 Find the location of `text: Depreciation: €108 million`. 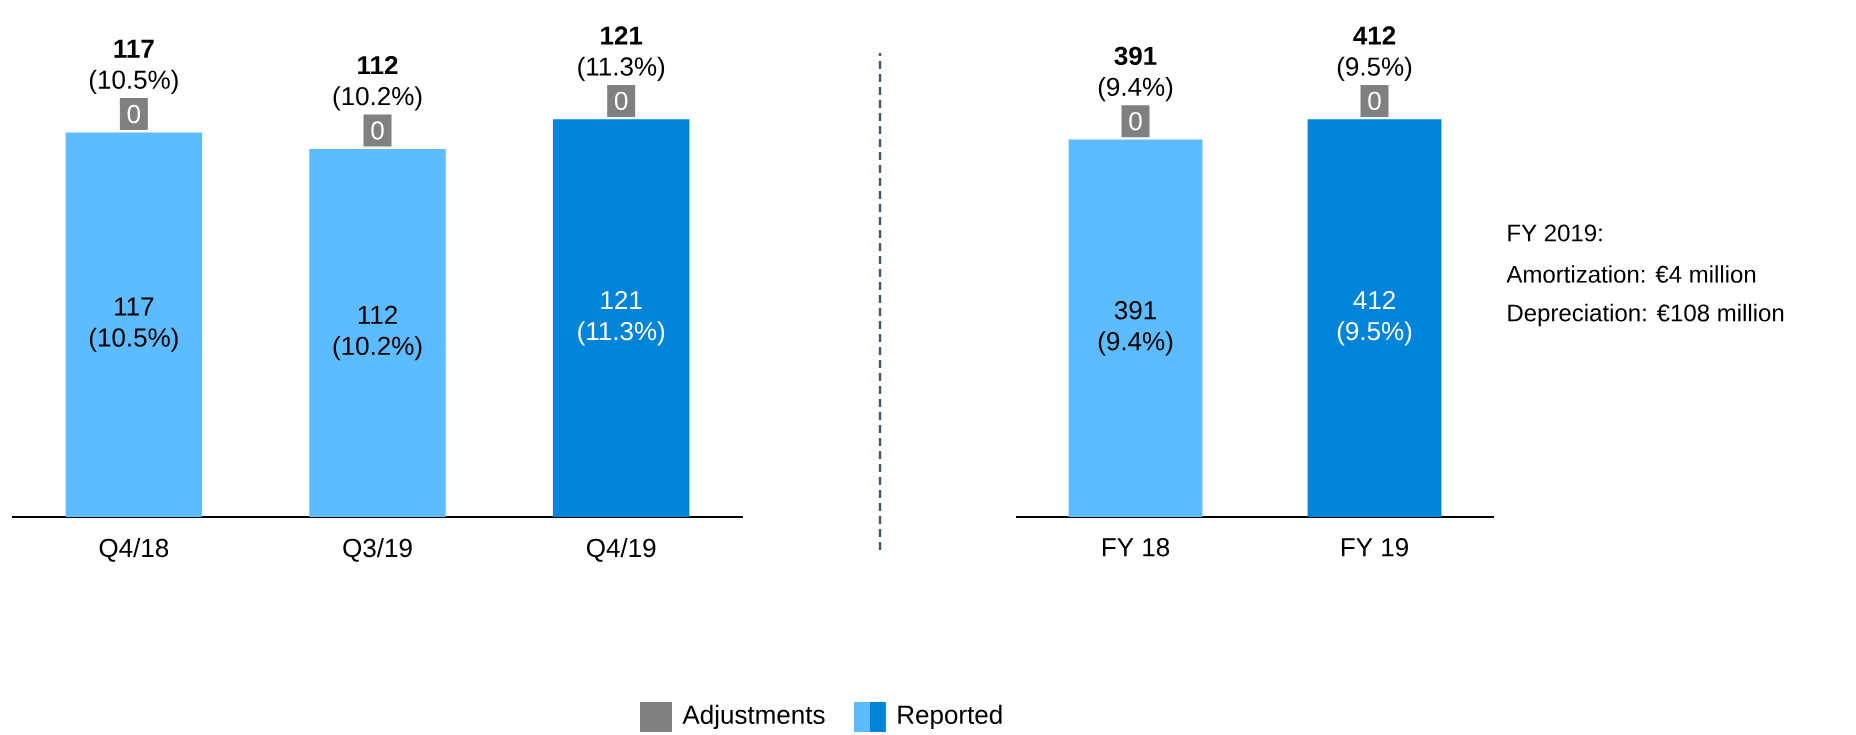

text: Depreciation: €108 million is located at coordinates (1646, 315).